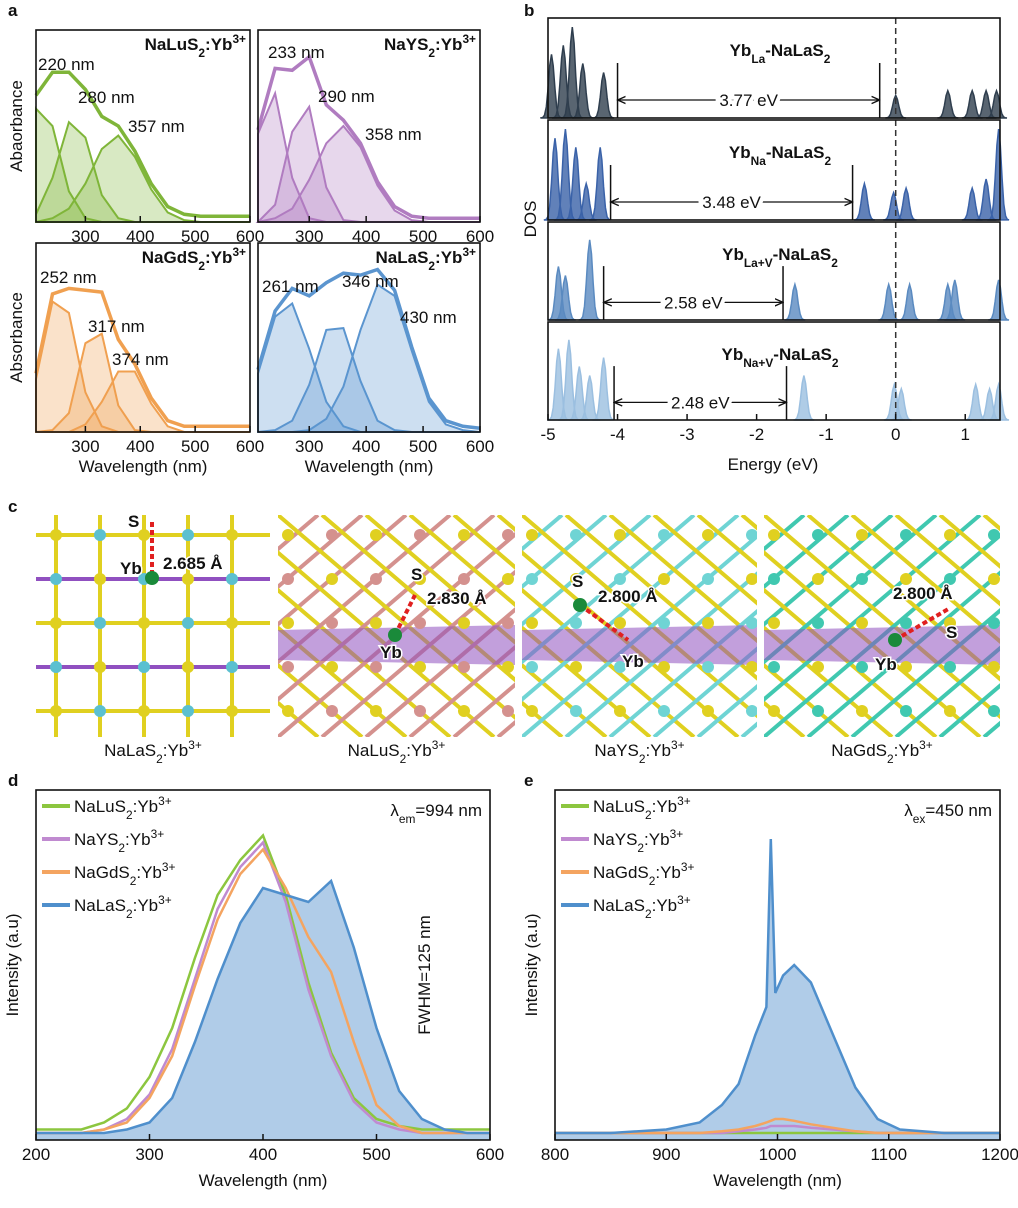 The image size is (1018, 1208). I want to click on legend-label-part: NaGdS, so click(102, 872).